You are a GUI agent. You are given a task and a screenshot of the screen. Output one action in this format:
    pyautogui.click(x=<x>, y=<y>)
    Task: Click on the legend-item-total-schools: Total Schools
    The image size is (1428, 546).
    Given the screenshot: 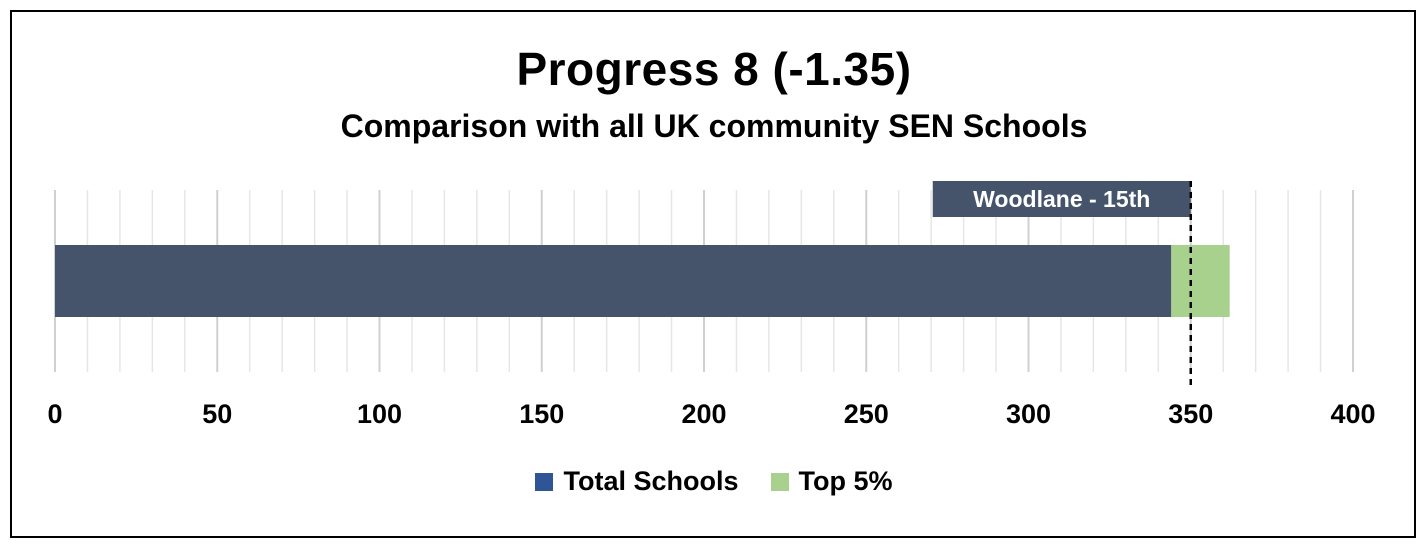 What is the action you would take?
    pyautogui.click(x=637, y=481)
    